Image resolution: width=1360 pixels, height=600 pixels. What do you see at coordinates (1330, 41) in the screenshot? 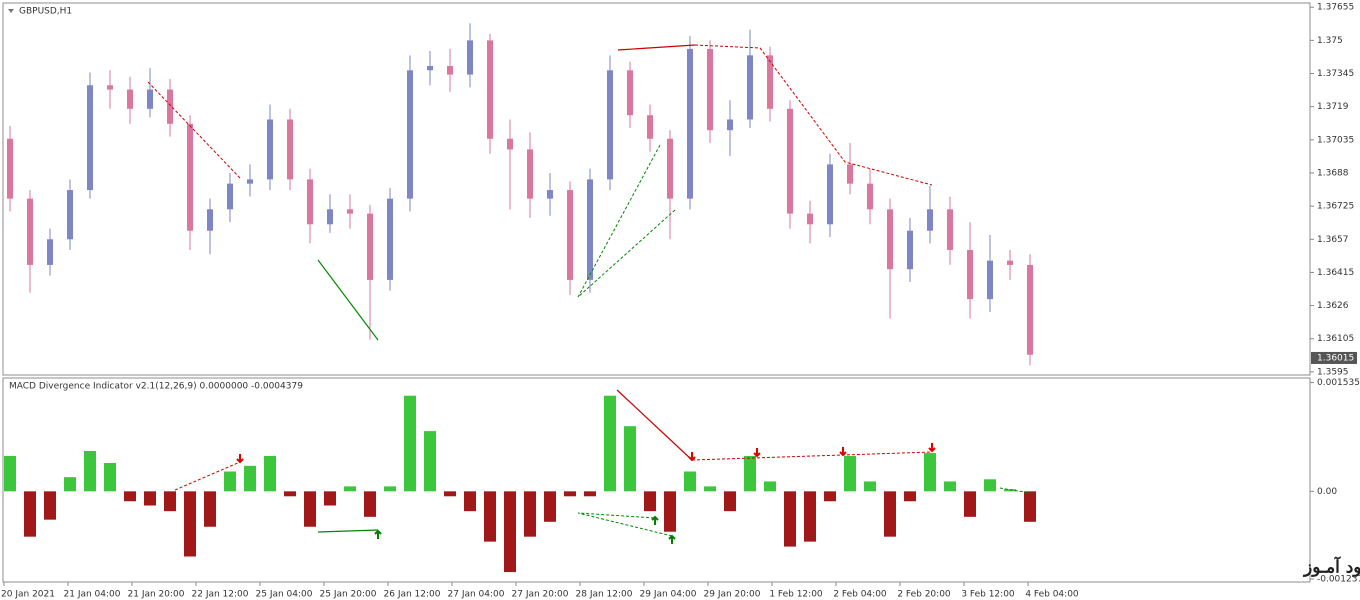
I see `y-tick-label: 1.375` at bounding box center [1330, 41].